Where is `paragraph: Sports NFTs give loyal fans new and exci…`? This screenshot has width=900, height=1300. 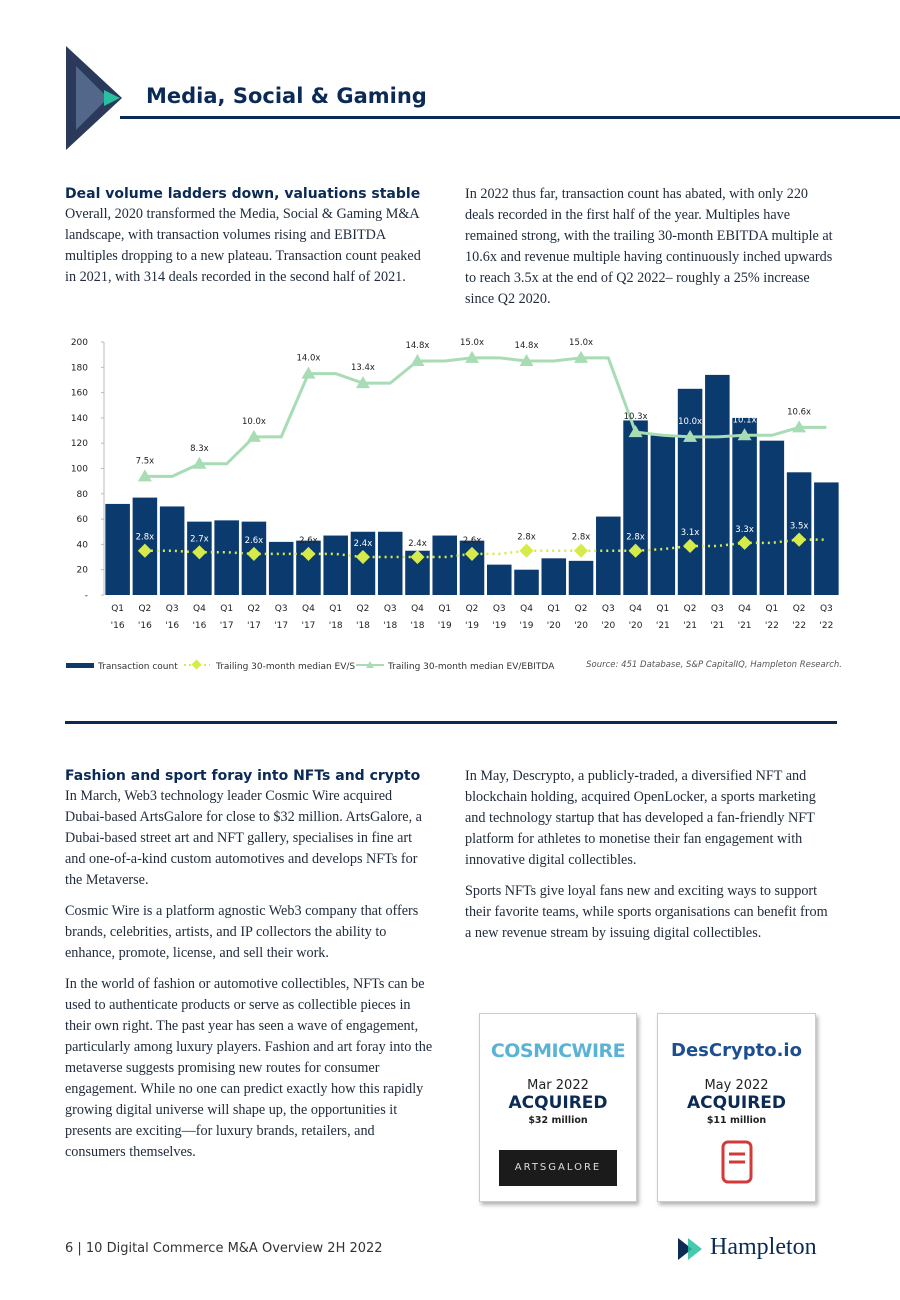 paragraph: Sports NFTs give loyal fans new and exci… is located at coordinates (646, 912).